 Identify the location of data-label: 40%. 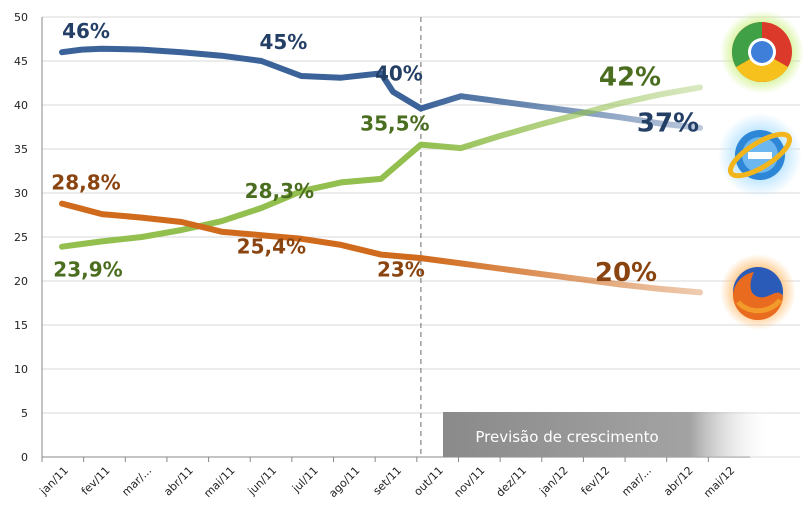
(399, 74).